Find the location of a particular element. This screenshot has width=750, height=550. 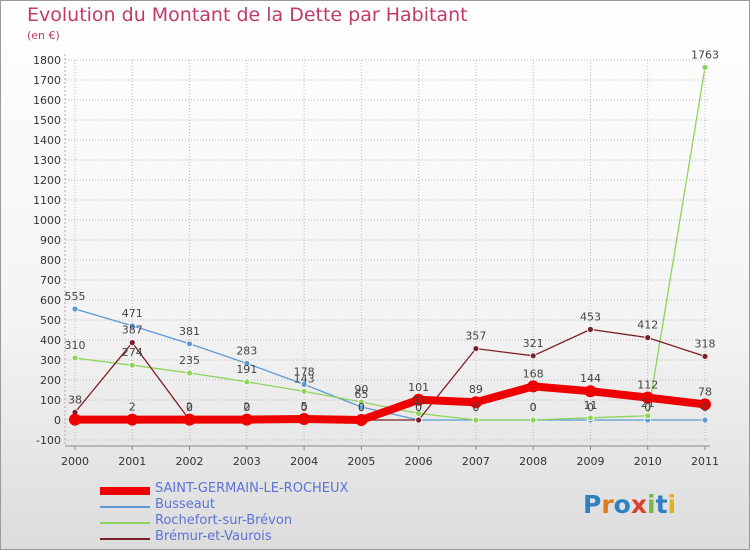

y-tick-label: 900 is located at coordinates (50, 240).